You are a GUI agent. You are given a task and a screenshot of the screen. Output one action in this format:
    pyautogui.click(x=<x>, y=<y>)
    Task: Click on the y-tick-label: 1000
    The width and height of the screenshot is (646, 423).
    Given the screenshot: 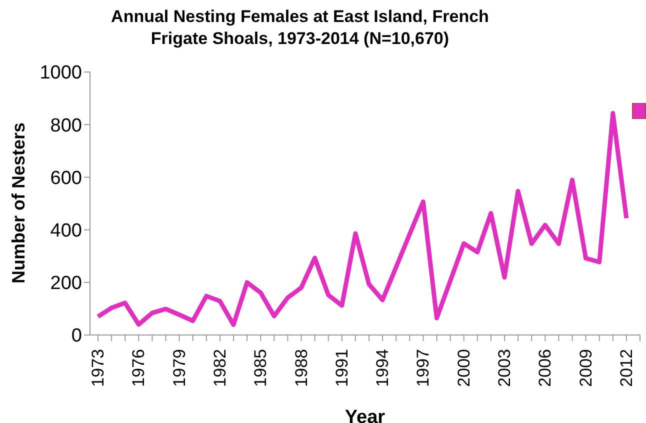 What is the action you would take?
    pyautogui.click(x=61, y=73)
    